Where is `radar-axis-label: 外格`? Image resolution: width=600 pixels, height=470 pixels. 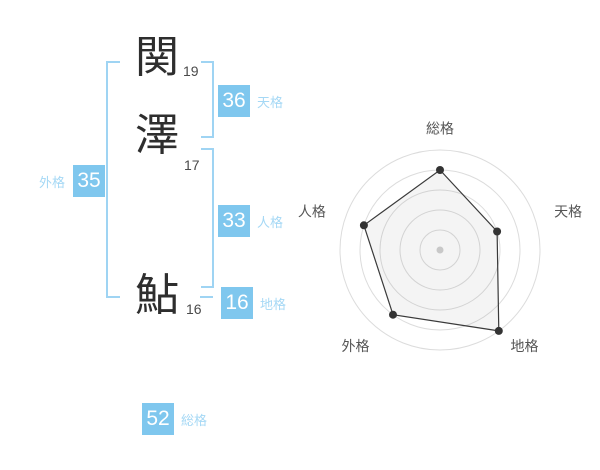 radar-axis-label: 外格 is located at coordinates (356, 346).